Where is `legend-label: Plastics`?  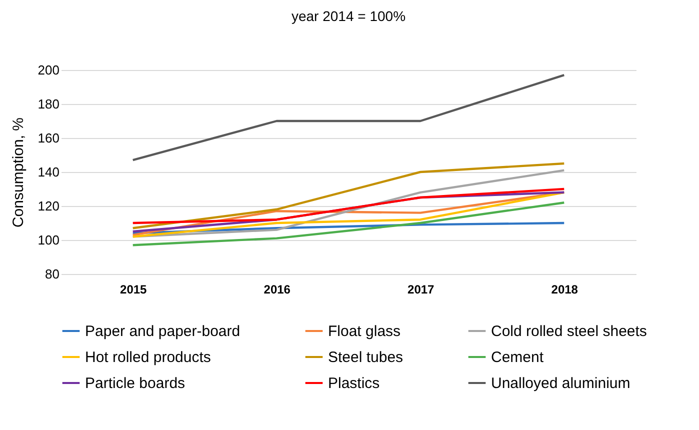
legend-label: Plastics is located at coordinates (354, 383).